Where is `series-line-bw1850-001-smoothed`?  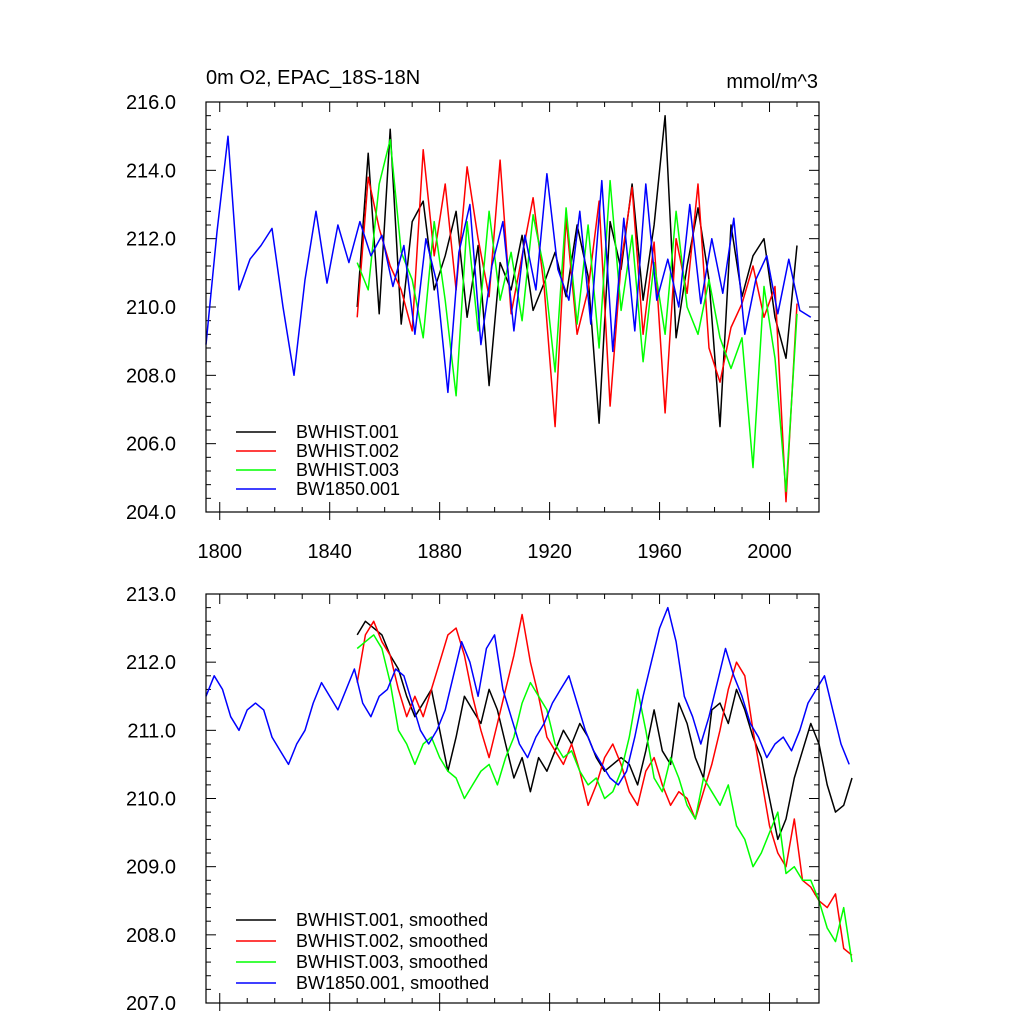 series-line-bw1850-001-smoothed is located at coordinates (527, 696).